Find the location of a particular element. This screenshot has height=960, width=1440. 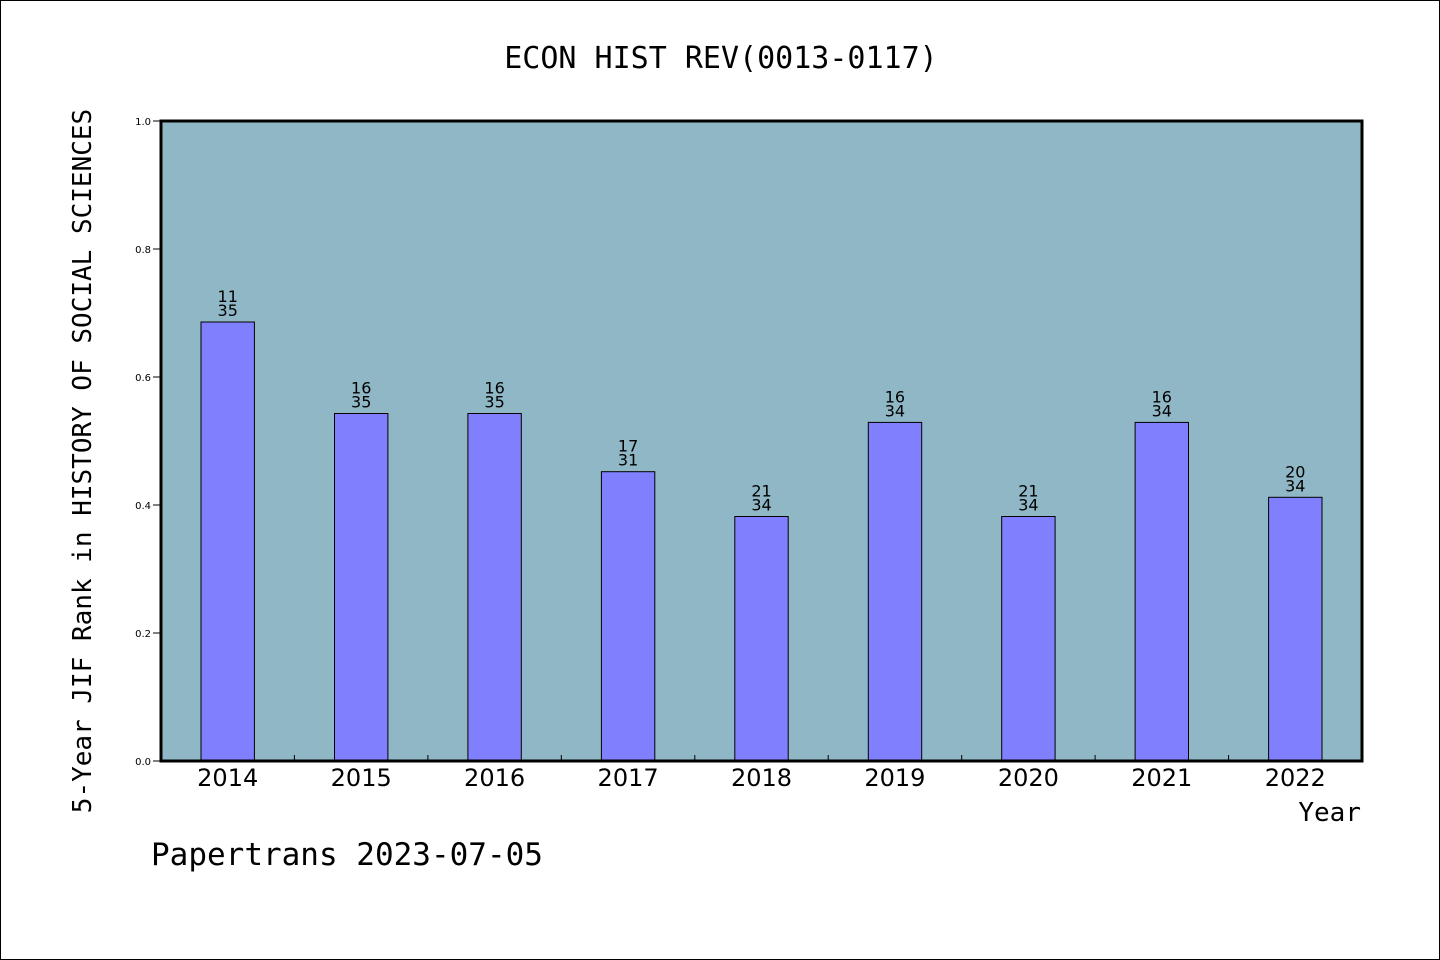

bar-total-label-2017: 31 is located at coordinates (628, 460).